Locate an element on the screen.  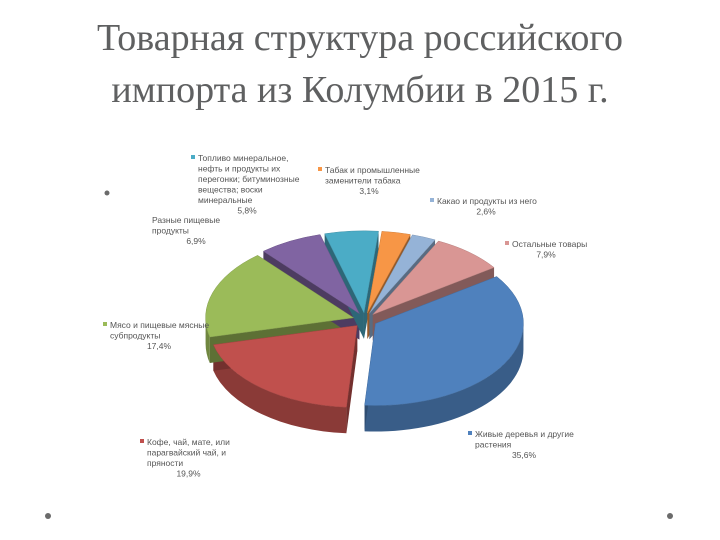
slide-dot-right-bottom is located at coordinates (670, 516).